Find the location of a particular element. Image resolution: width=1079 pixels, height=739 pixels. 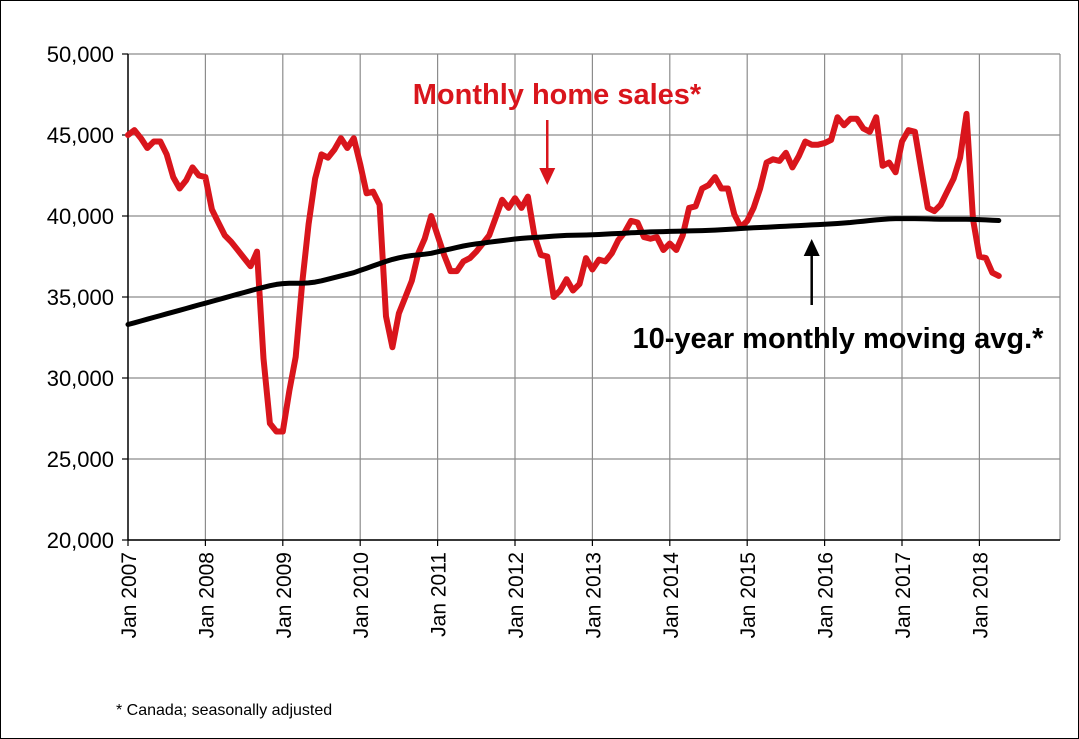

x-tick-label: Jan 2013 is located at coordinates (593, 595).